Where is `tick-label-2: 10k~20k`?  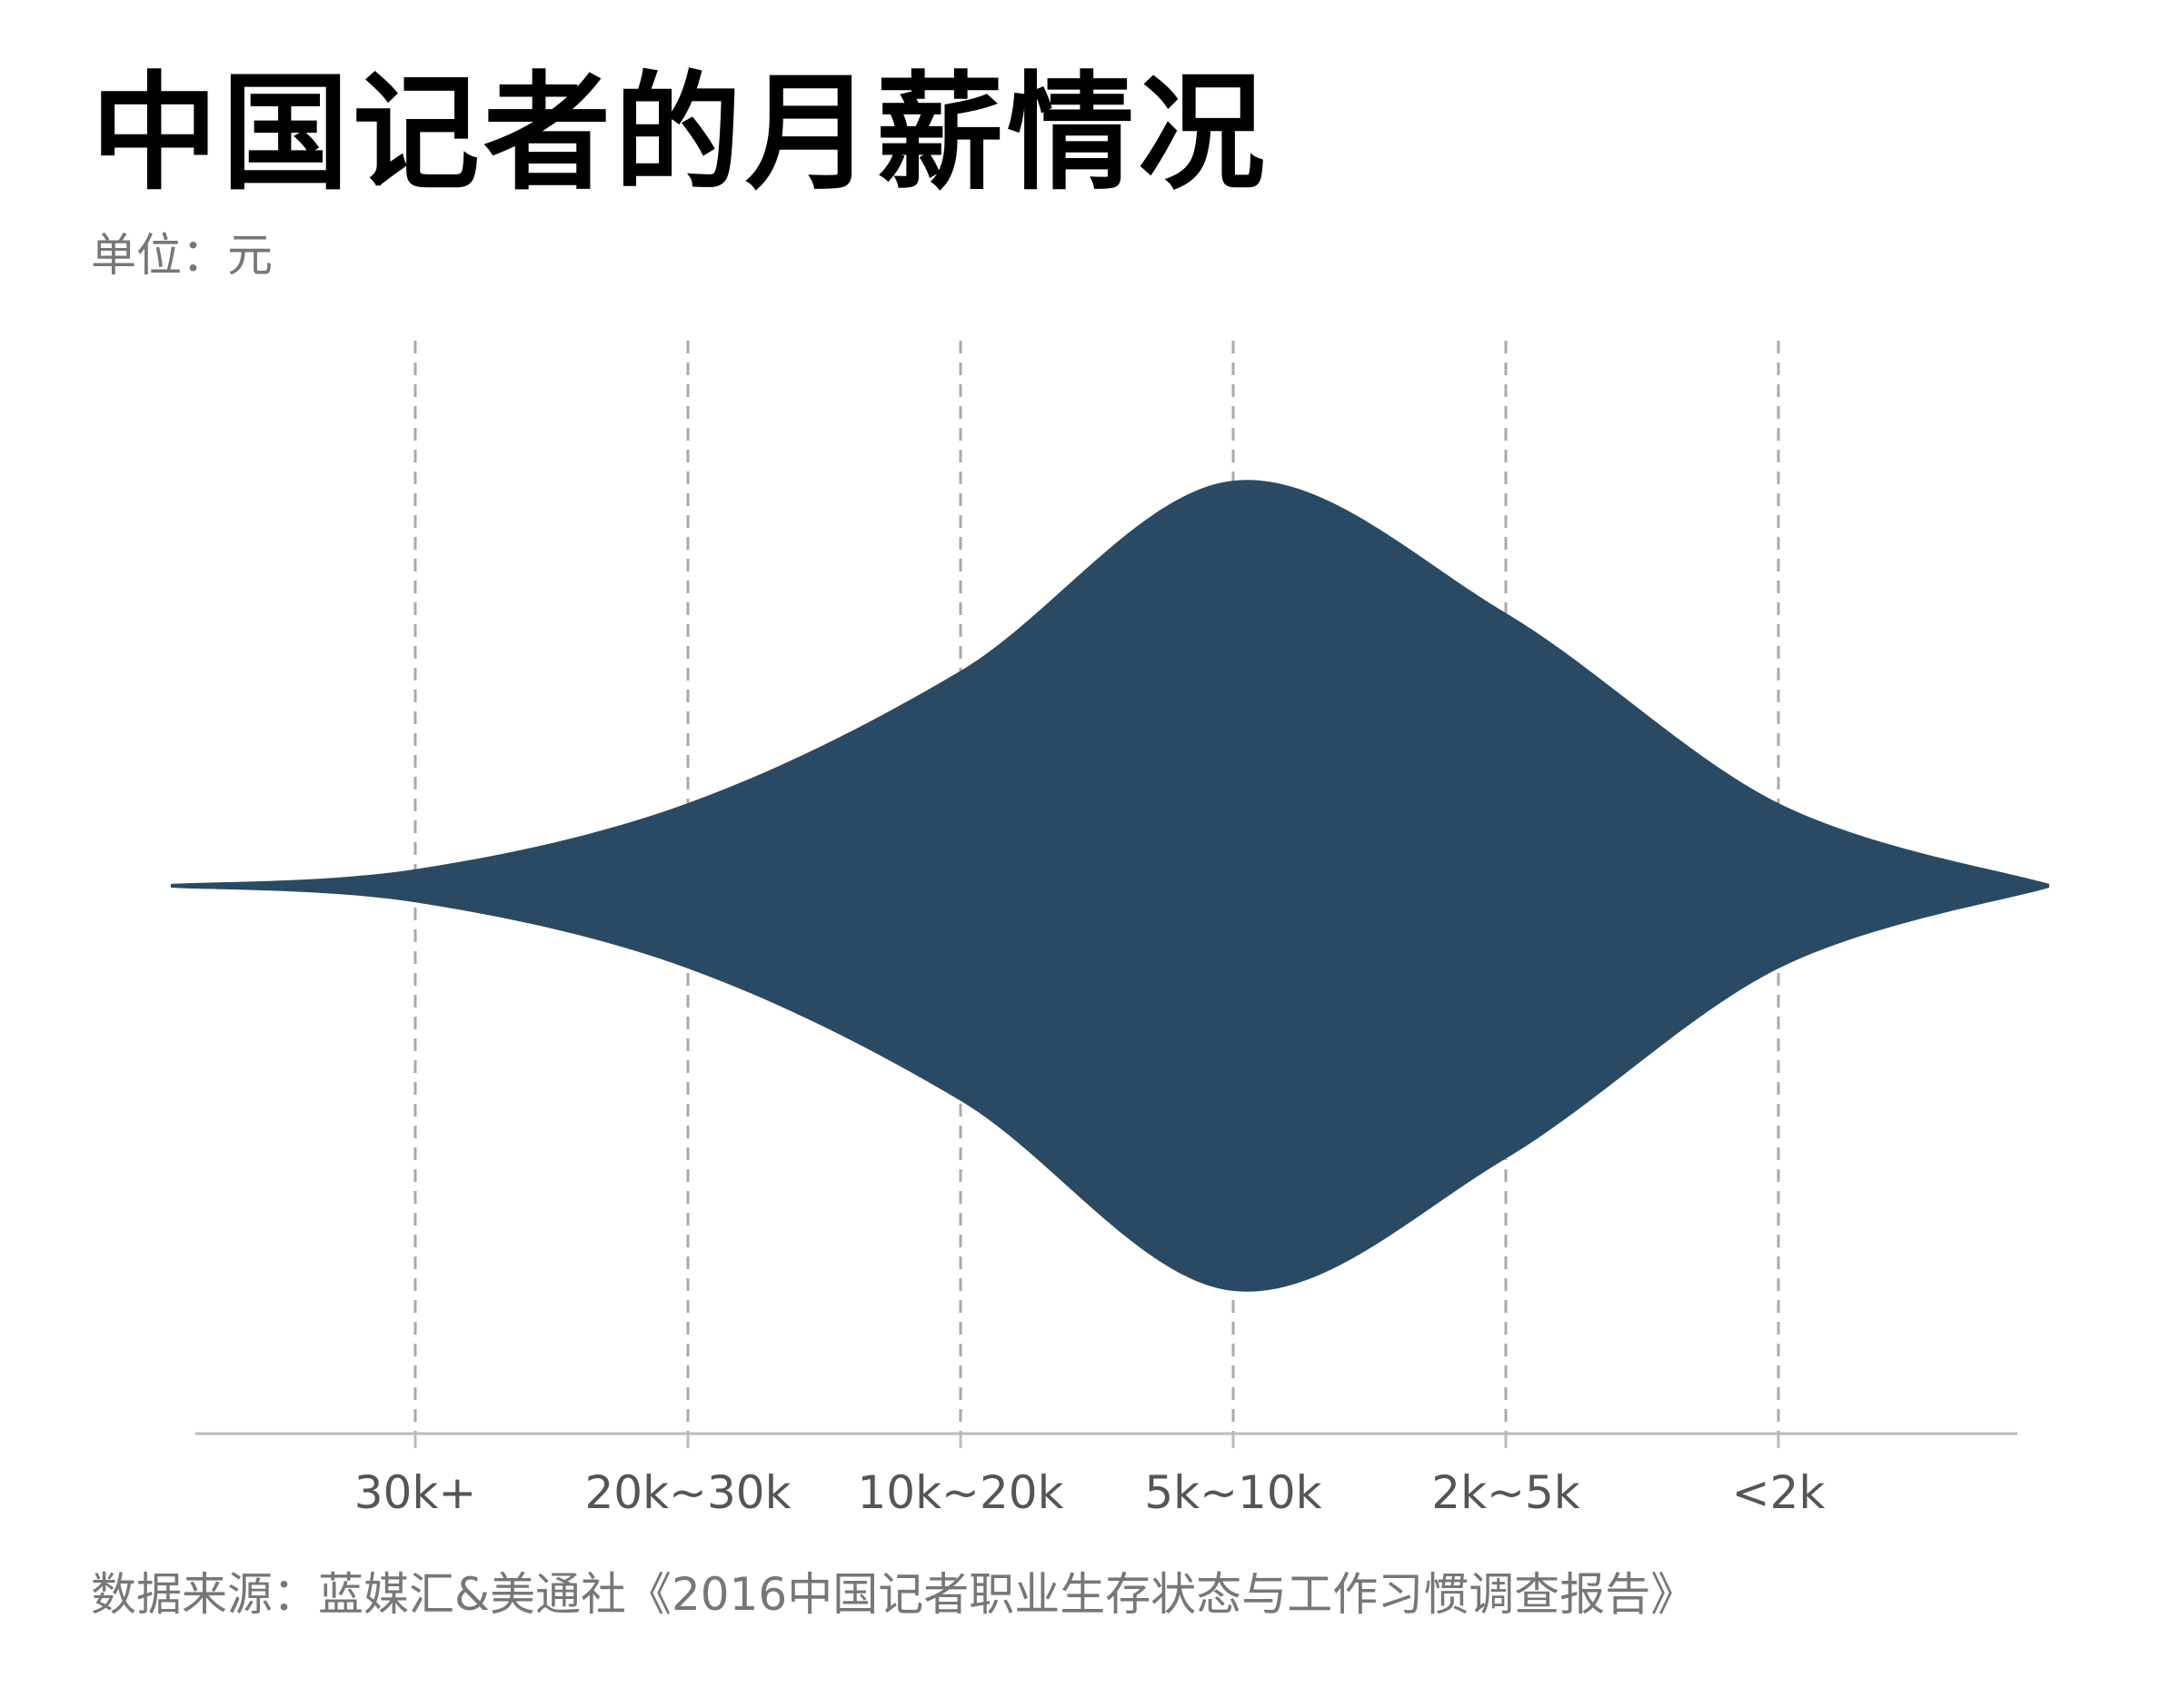
tick-label-2: 10k~20k is located at coordinates (960, 1492).